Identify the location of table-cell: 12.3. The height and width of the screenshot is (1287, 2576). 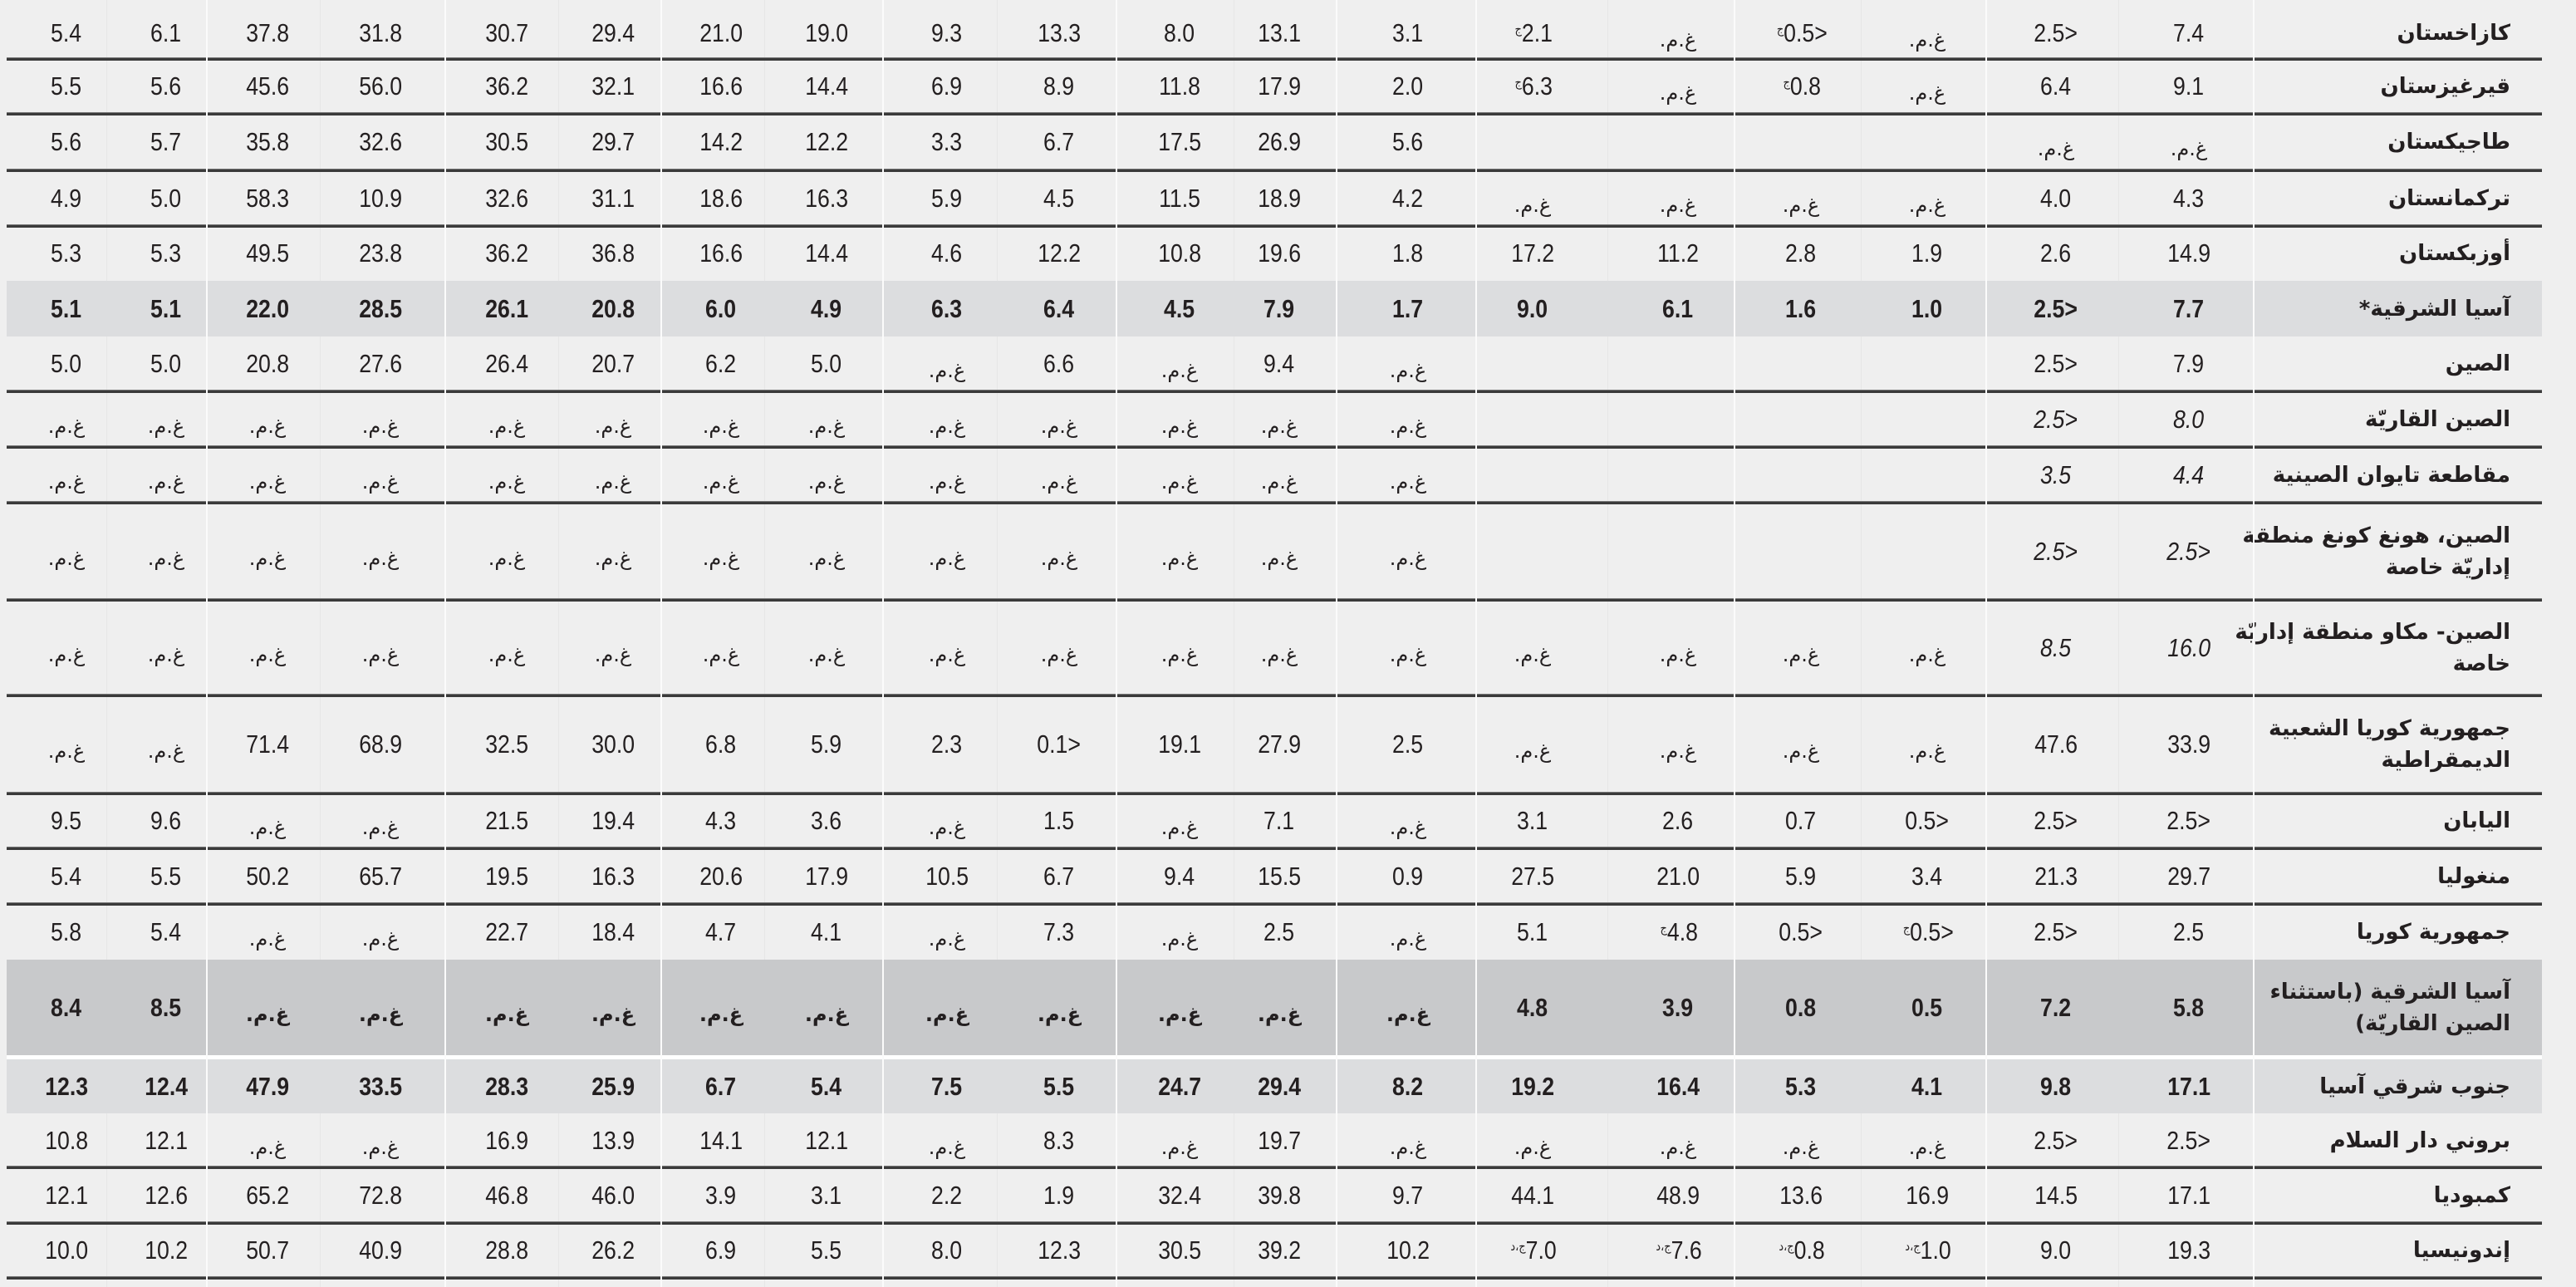
(1059, 1250).